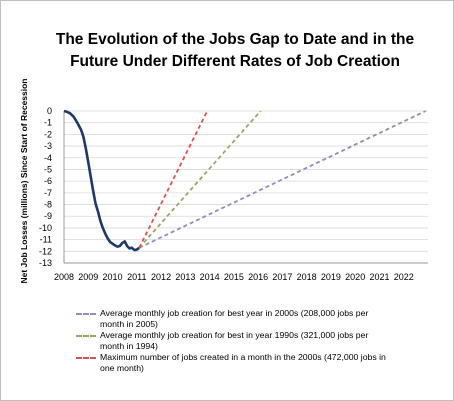 Image resolution: width=454 pixels, height=401 pixels. I want to click on y-tick-label: -9, so click(48, 216).